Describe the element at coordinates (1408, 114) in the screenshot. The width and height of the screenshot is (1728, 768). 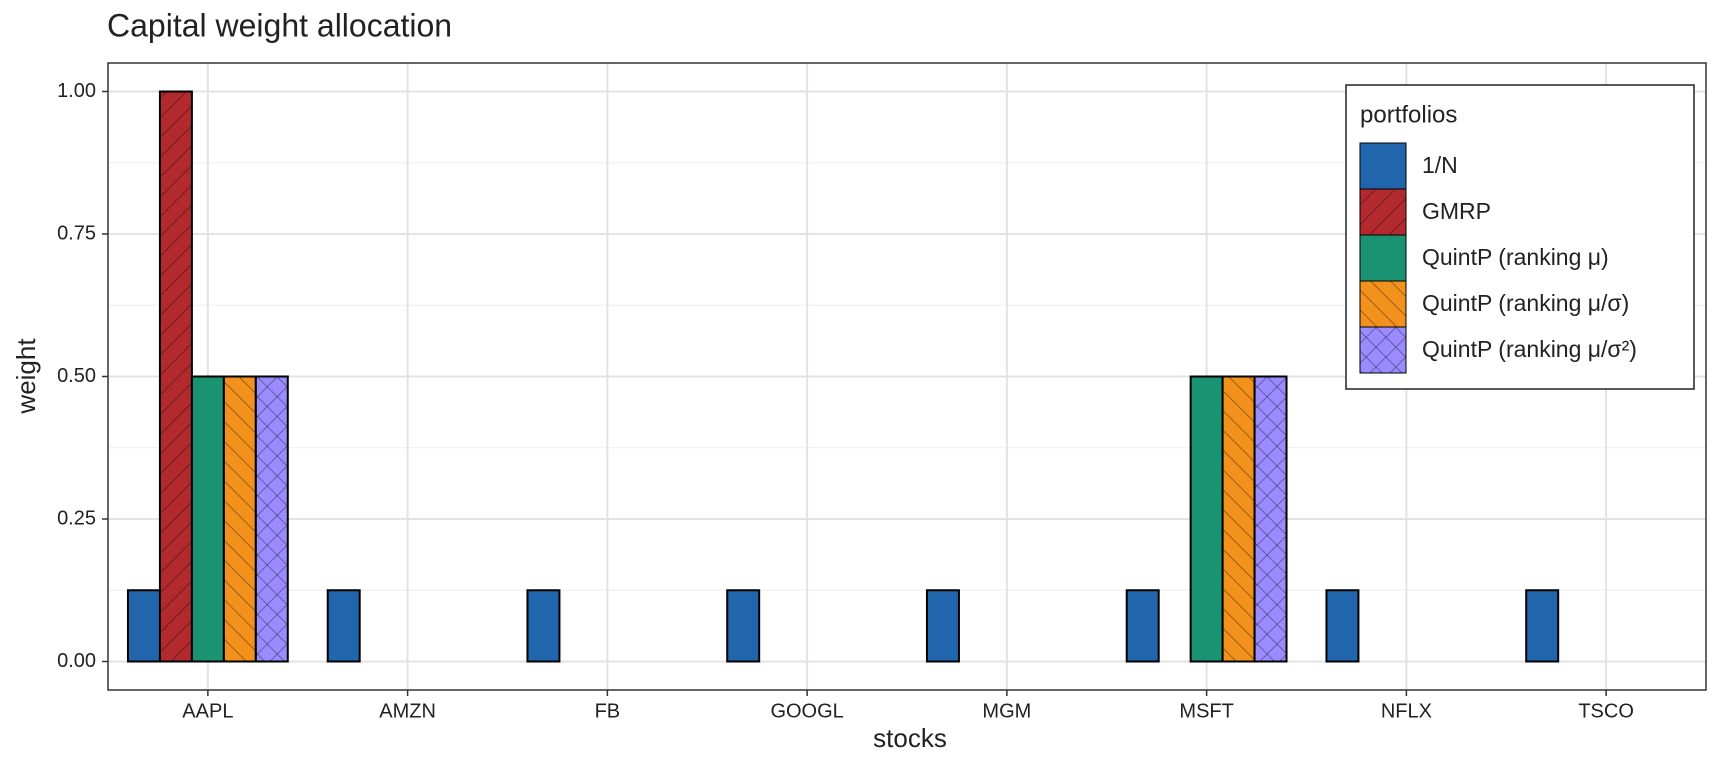
I see `legend-title: portfolios` at that location.